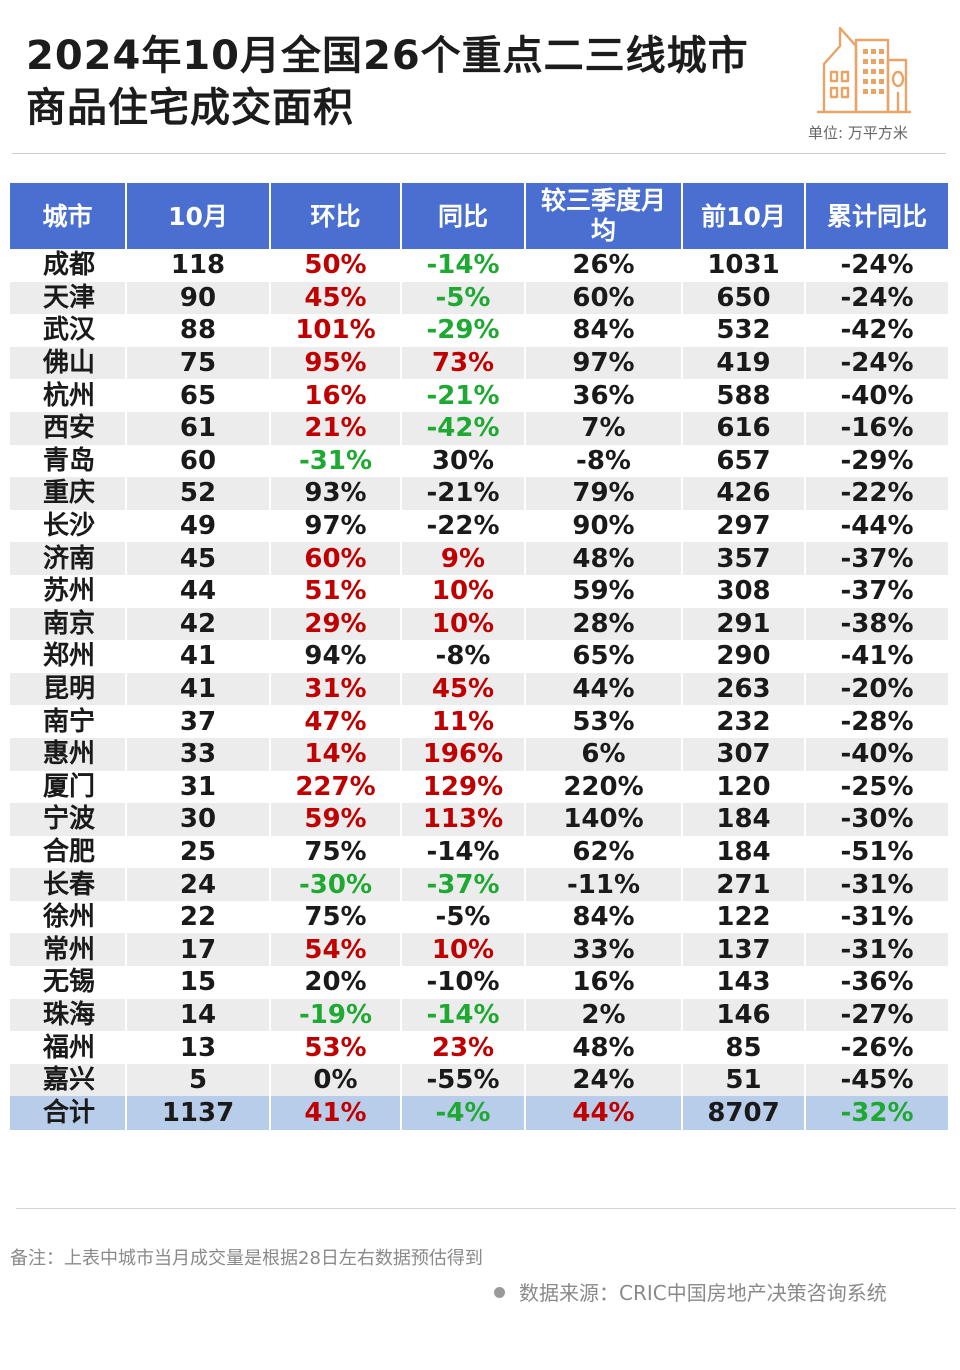  I want to click on cell-vs-q3-avg: 79%, so click(604, 493).